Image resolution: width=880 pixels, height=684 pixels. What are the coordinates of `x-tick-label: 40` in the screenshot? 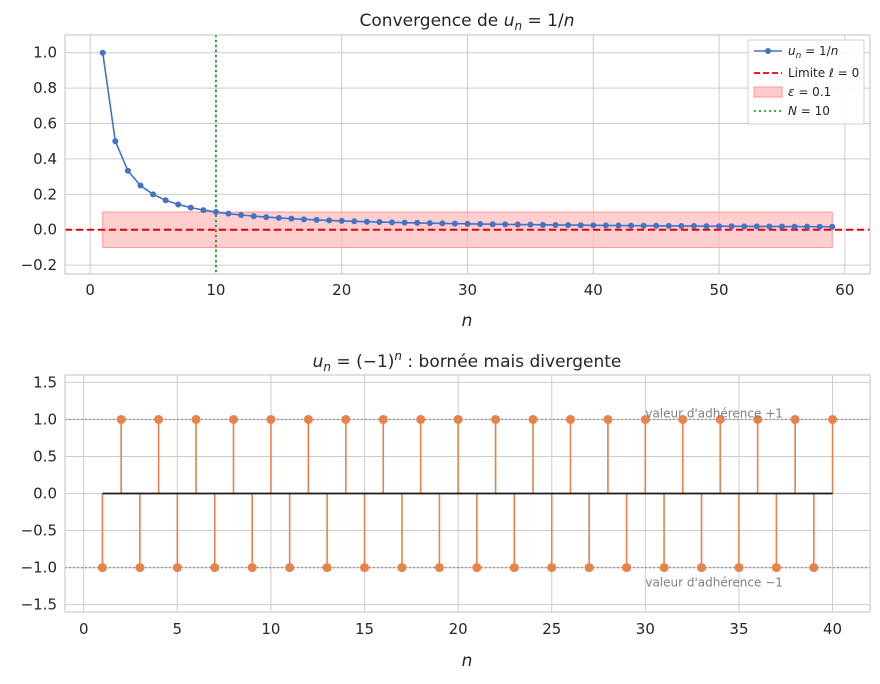 It's located at (593, 290).